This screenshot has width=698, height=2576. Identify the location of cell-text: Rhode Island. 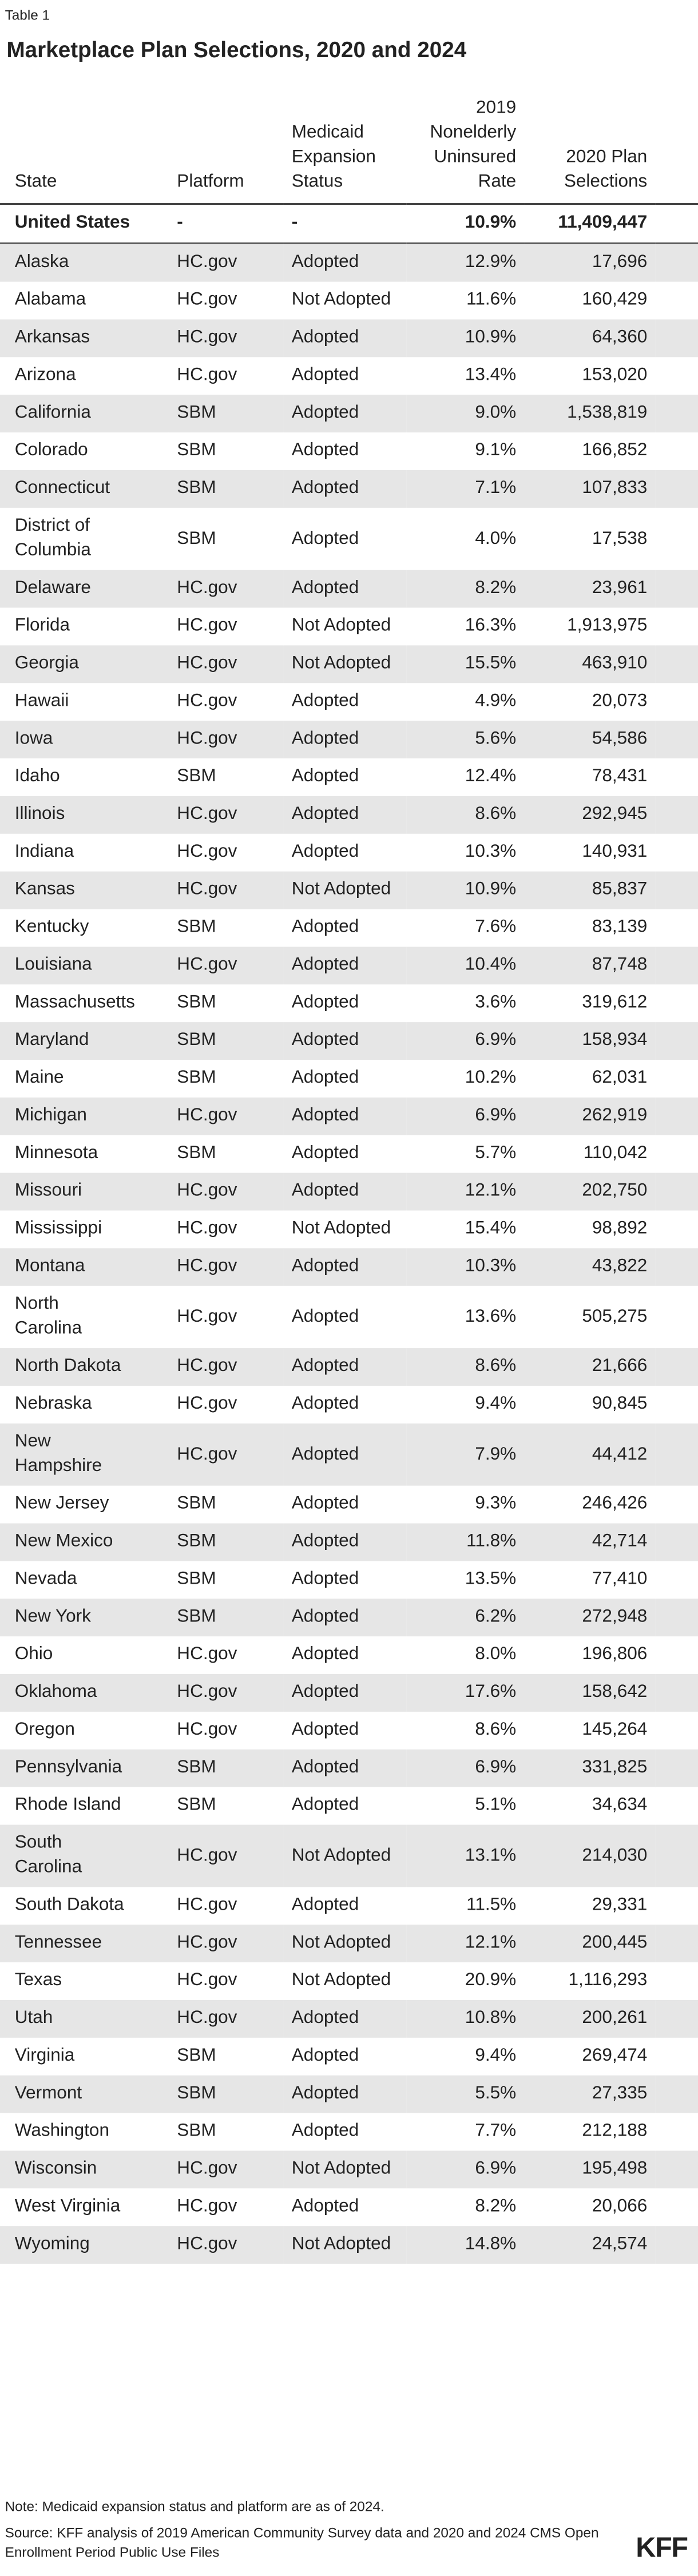
(67, 1805).